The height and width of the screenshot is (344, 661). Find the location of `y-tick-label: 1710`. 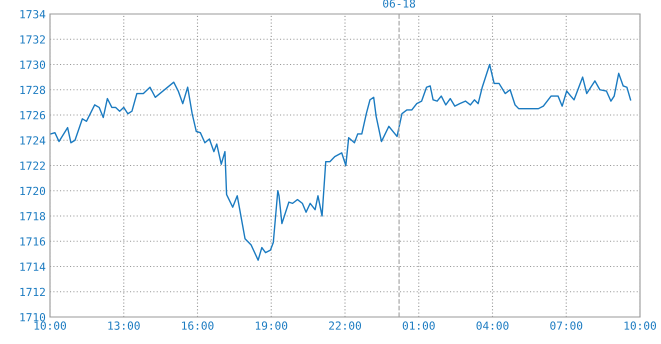

y-tick-label: 1710 is located at coordinates (33, 317).